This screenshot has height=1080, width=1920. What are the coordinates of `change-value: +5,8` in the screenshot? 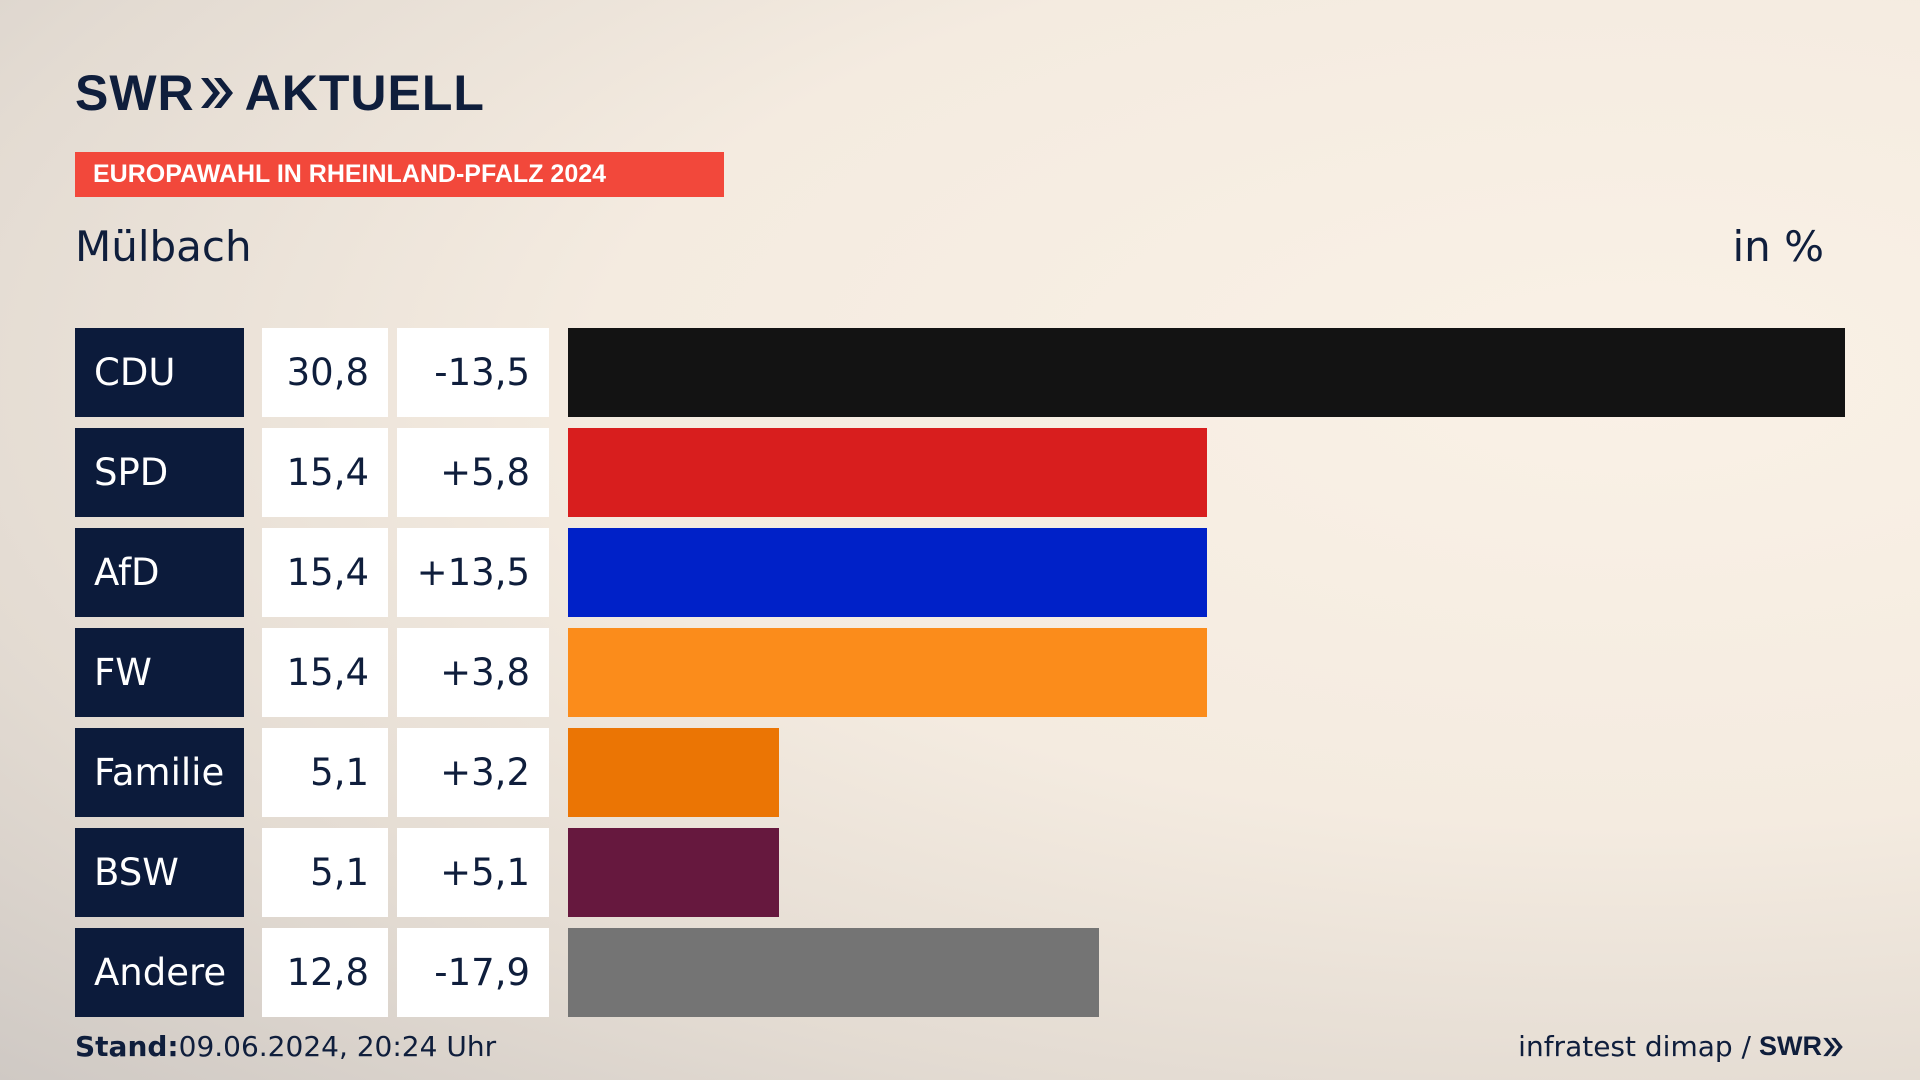 It's located at (473, 472).